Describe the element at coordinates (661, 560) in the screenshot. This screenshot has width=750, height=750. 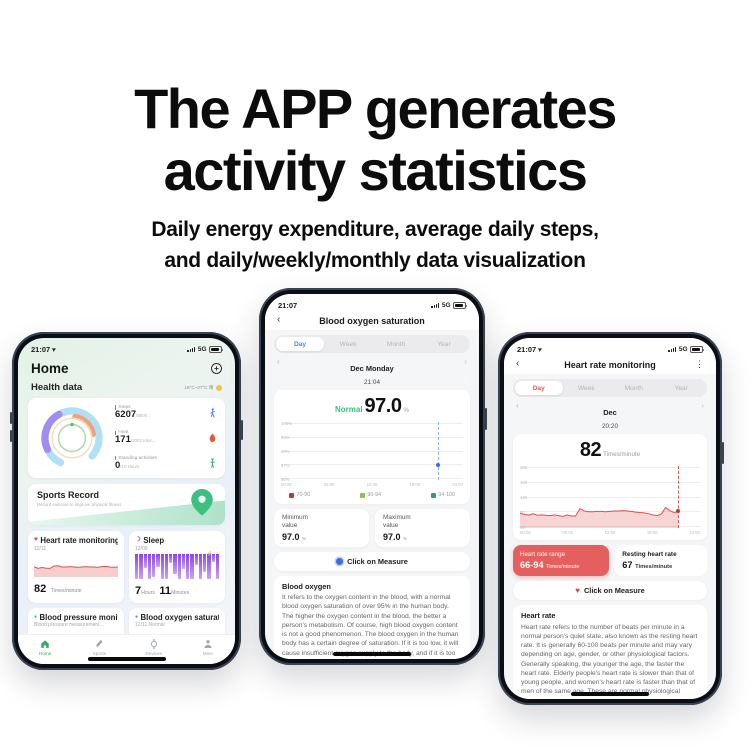
I see `resting-heart-rate-card: Resting heart rate 67 Times/minute` at that location.